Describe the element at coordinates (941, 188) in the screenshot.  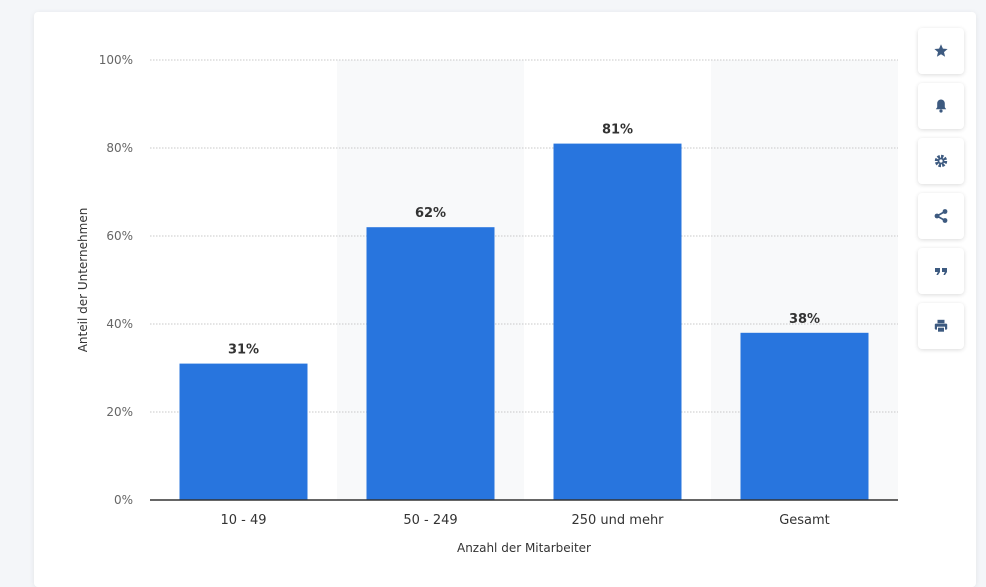
I see `chart-toolbar` at that location.